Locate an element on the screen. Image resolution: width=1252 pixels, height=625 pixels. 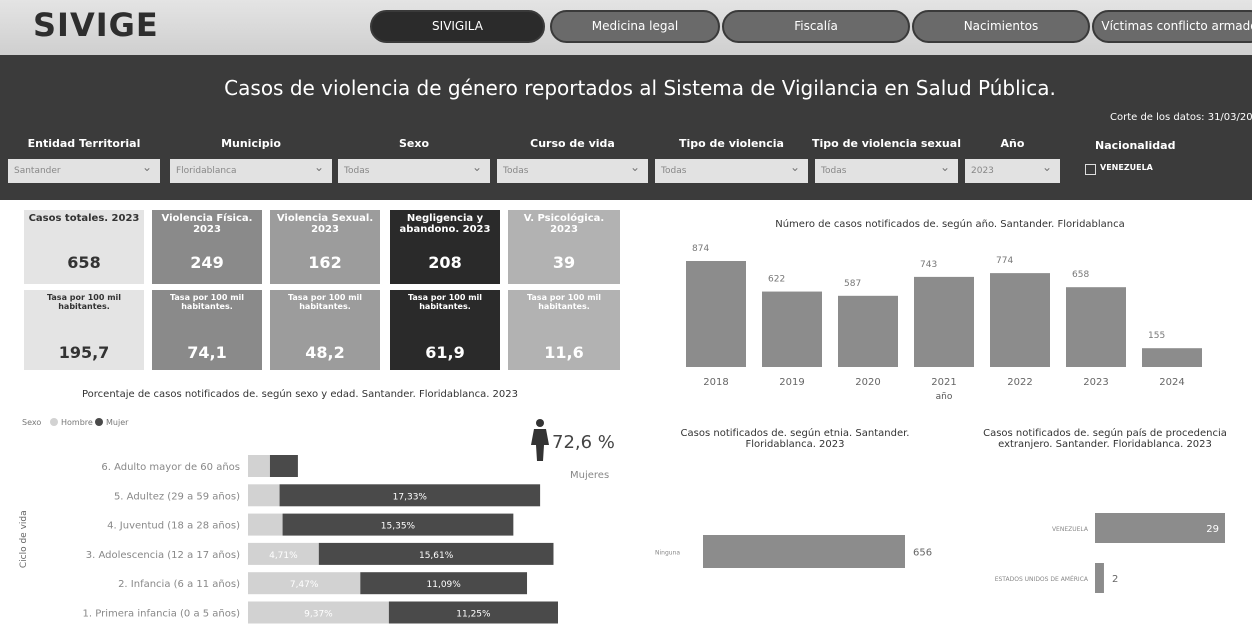
kpi-card: Violencia Física. 2023 249 is located at coordinates (207, 247).